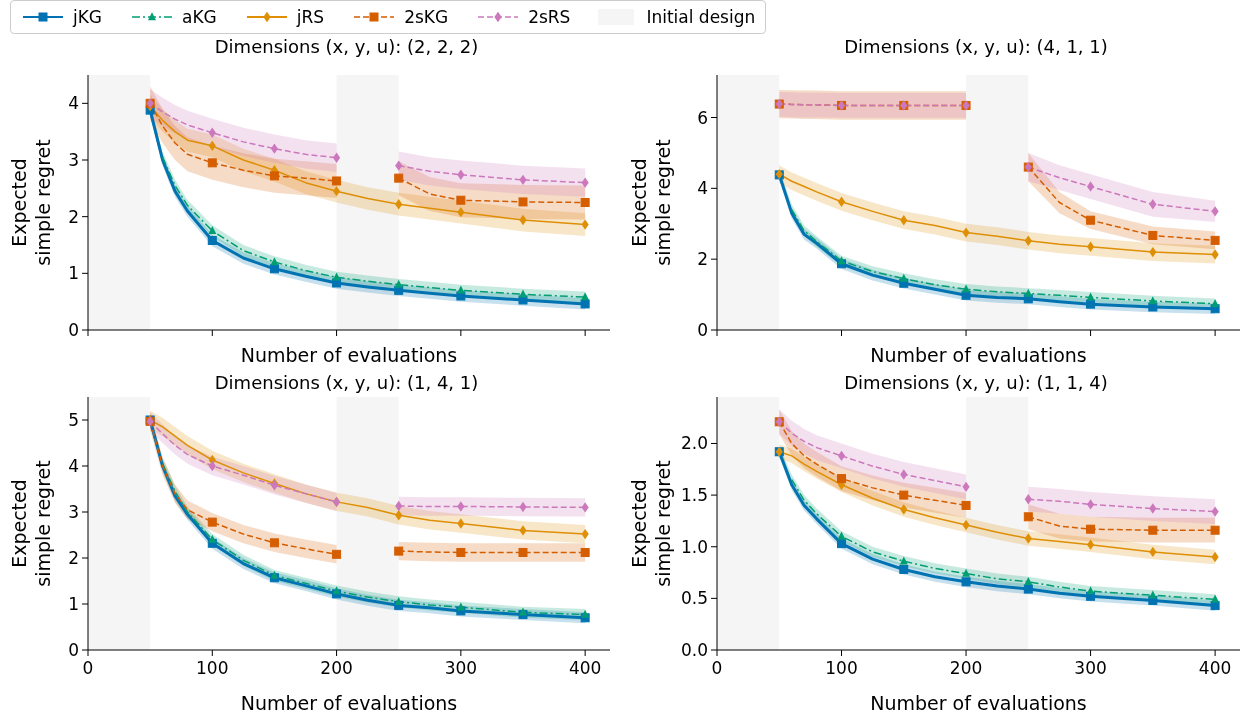  I want to click on y-tick-label: 1.0, so click(694, 546).